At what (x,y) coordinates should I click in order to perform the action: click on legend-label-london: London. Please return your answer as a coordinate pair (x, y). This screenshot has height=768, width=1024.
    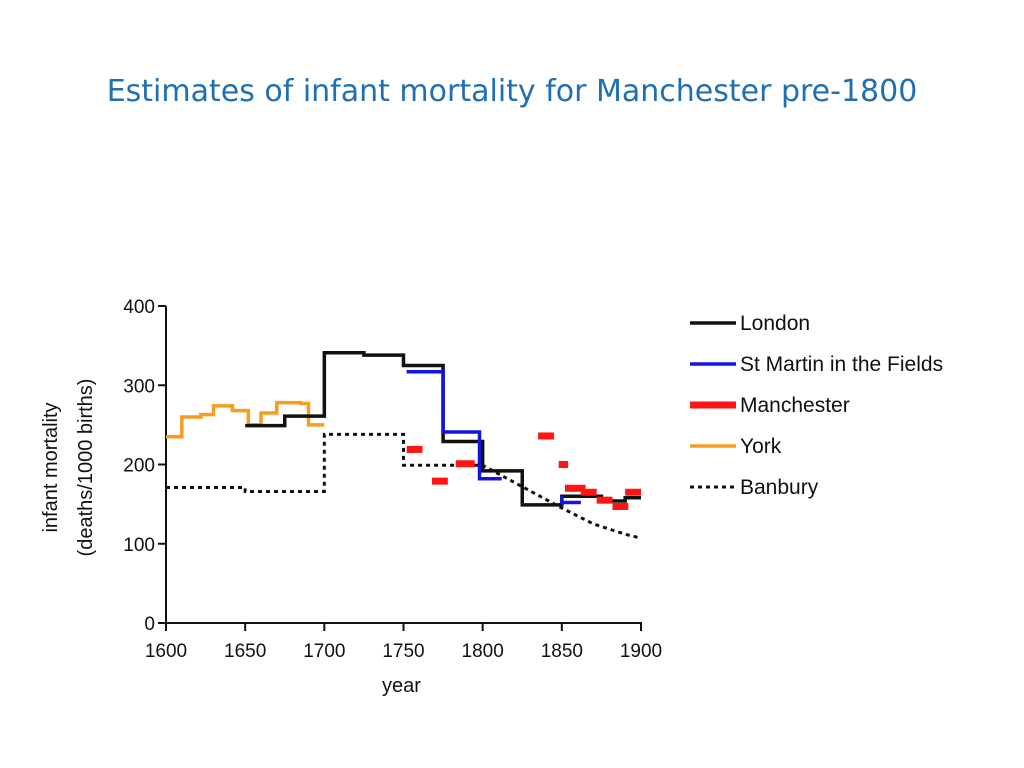
    Looking at the image, I should click on (775, 323).